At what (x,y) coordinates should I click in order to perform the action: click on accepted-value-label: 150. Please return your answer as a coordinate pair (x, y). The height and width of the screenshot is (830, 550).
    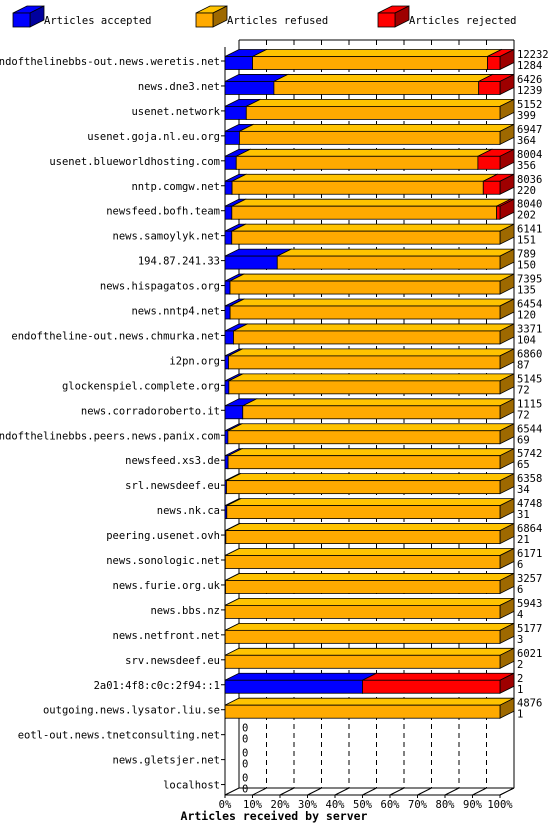
    Looking at the image, I should click on (526, 266).